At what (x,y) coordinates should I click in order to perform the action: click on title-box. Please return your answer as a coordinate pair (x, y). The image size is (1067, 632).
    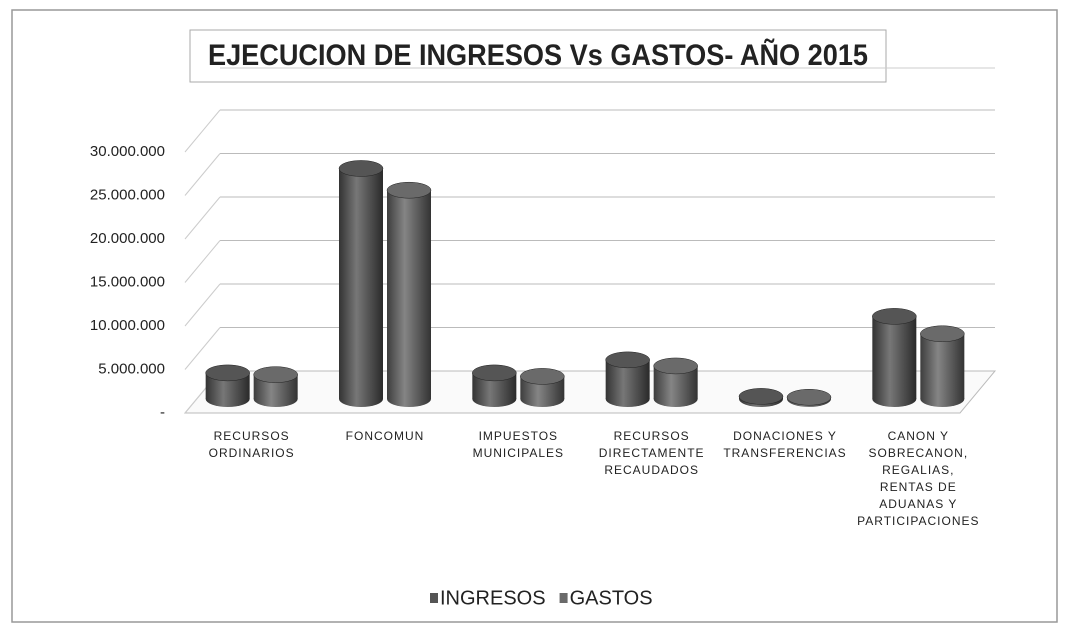
    Looking at the image, I should click on (538, 56).